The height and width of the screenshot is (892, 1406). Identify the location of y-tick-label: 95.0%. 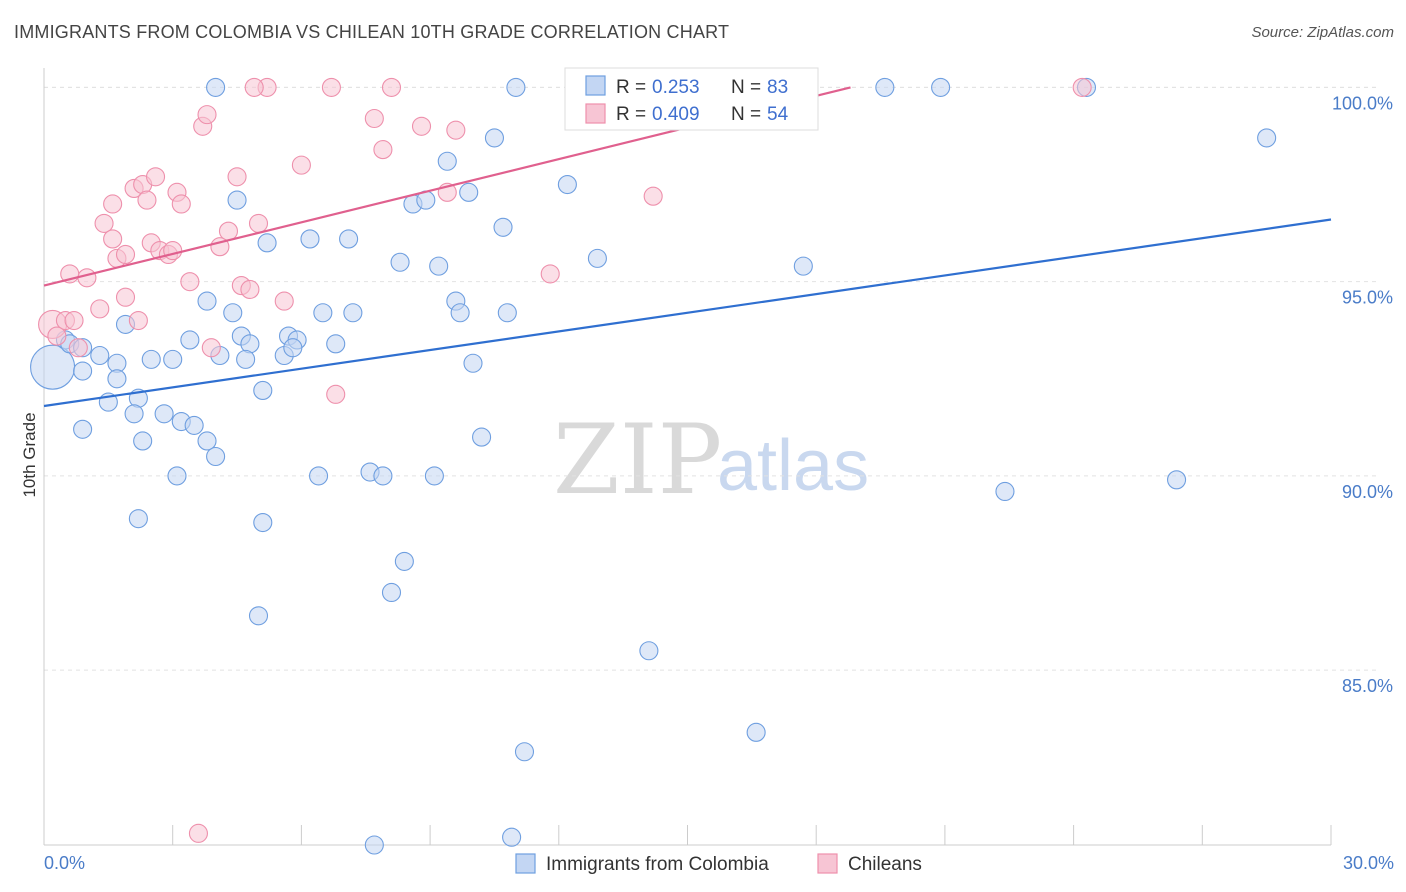
(1367, 298).